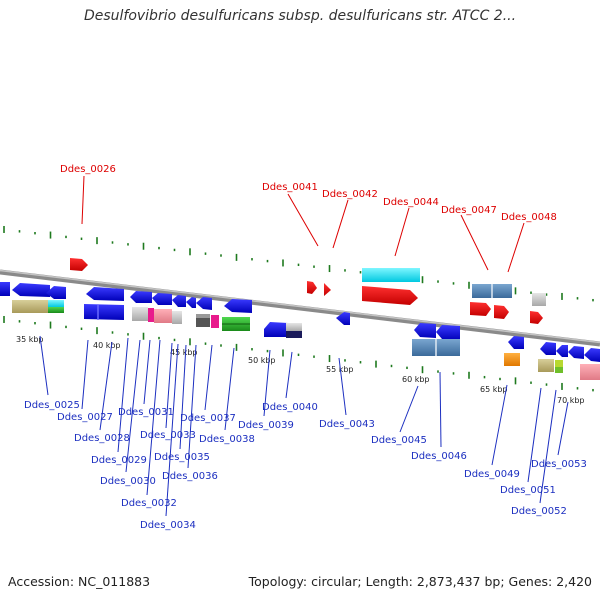  What do you see at coordinates (227, 439) in the screenshot?
I see `gene-label-0038: Ddes_0038` at bounding box center [227, 439].